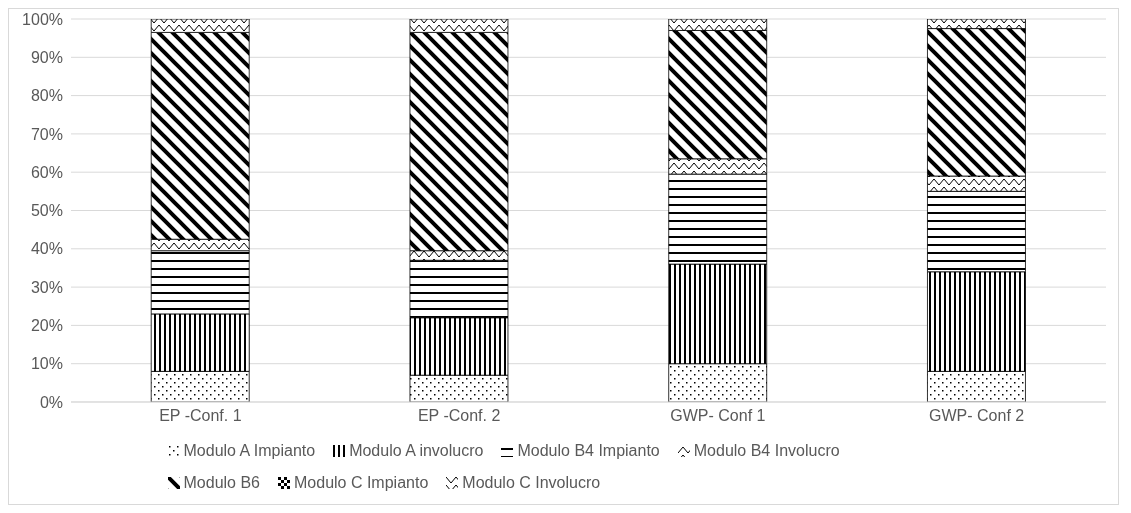 The image size is (1131, 513). What do you see at coordinates (718, 416) in the screenshot?
I see `x-tick-label: GWP- Conf 1` at bounding box center [718, 416].